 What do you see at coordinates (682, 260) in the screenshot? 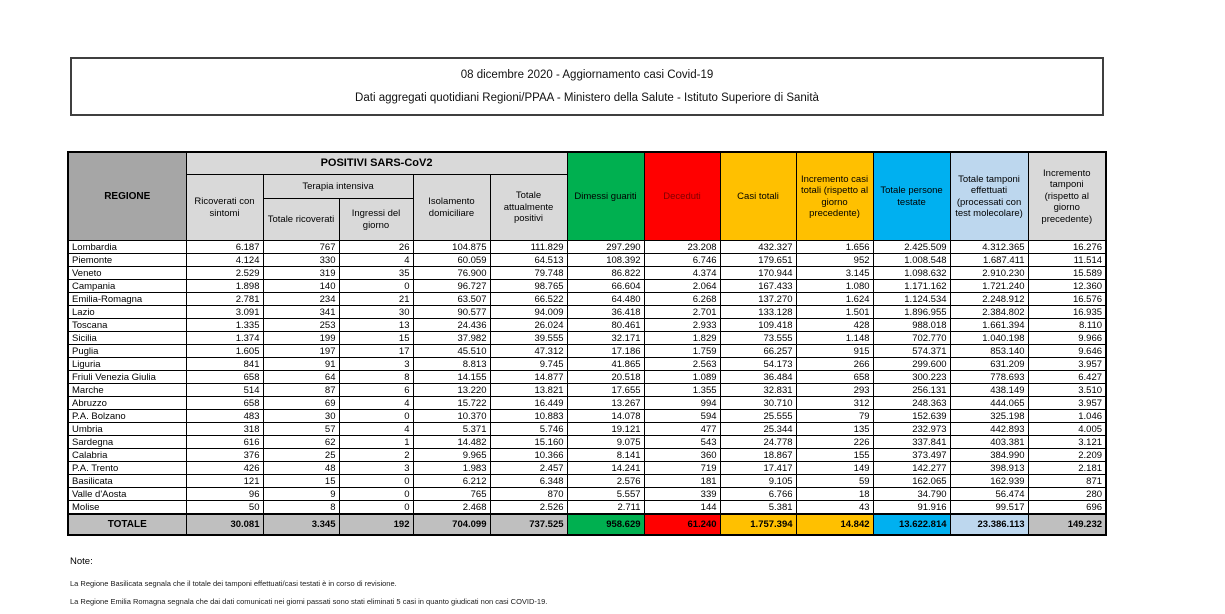
I see `value-cell: 6.746` at bounding box center [682, 260].